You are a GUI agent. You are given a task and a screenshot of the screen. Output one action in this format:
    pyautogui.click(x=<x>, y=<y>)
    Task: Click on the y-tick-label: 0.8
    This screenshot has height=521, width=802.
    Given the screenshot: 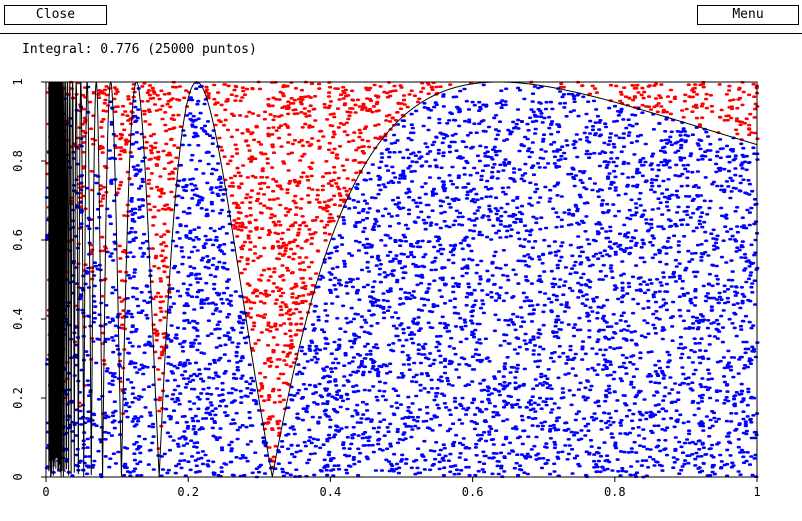 What is the action you would take?
    pyautogui.click(x=18, y=161)
    